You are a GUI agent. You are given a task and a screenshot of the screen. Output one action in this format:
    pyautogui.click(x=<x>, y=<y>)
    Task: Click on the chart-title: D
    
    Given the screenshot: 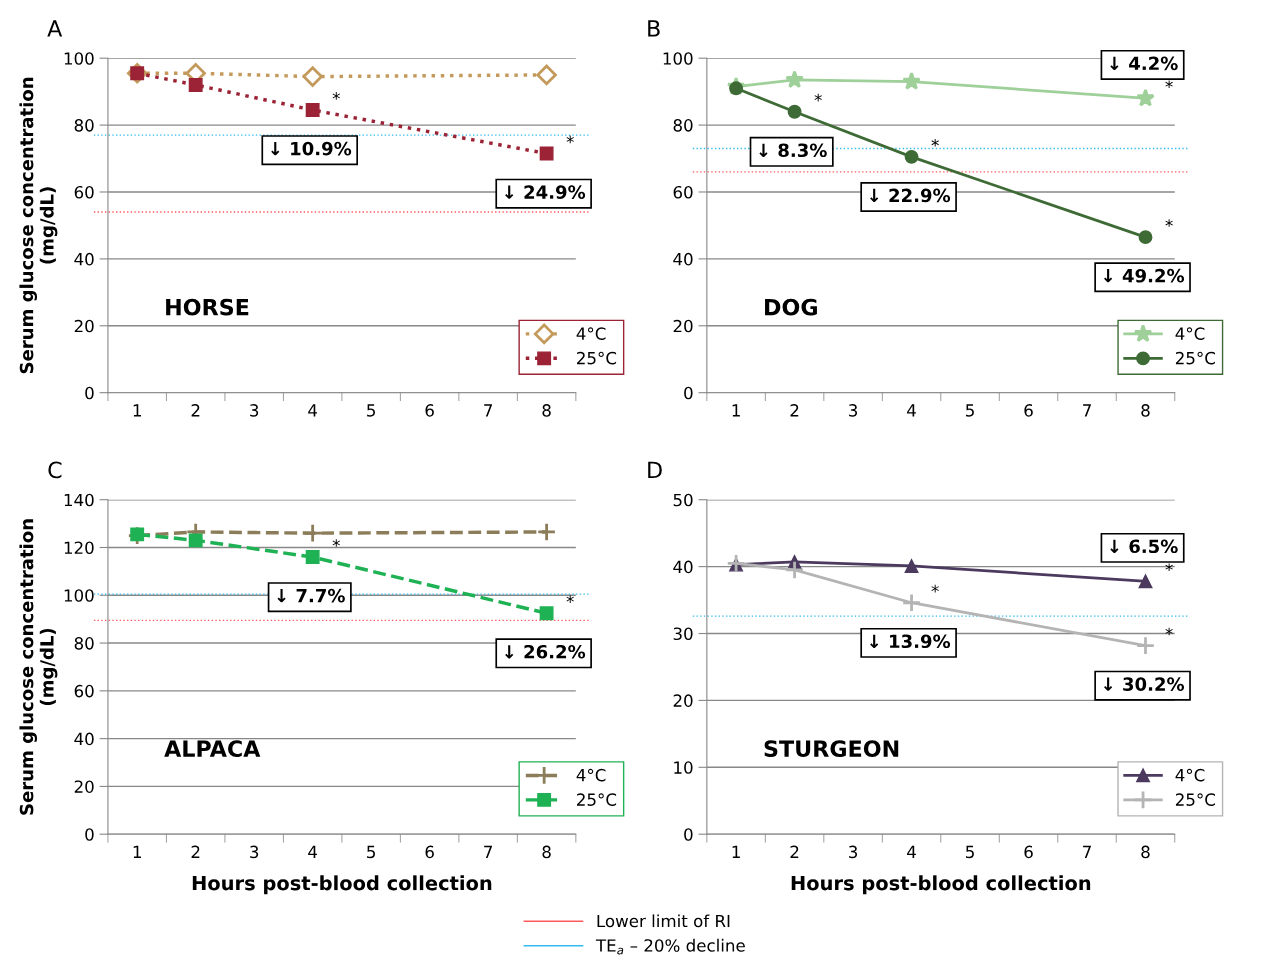 What is the action you would take?
    pyautogui.click(x=655, y=469)
    